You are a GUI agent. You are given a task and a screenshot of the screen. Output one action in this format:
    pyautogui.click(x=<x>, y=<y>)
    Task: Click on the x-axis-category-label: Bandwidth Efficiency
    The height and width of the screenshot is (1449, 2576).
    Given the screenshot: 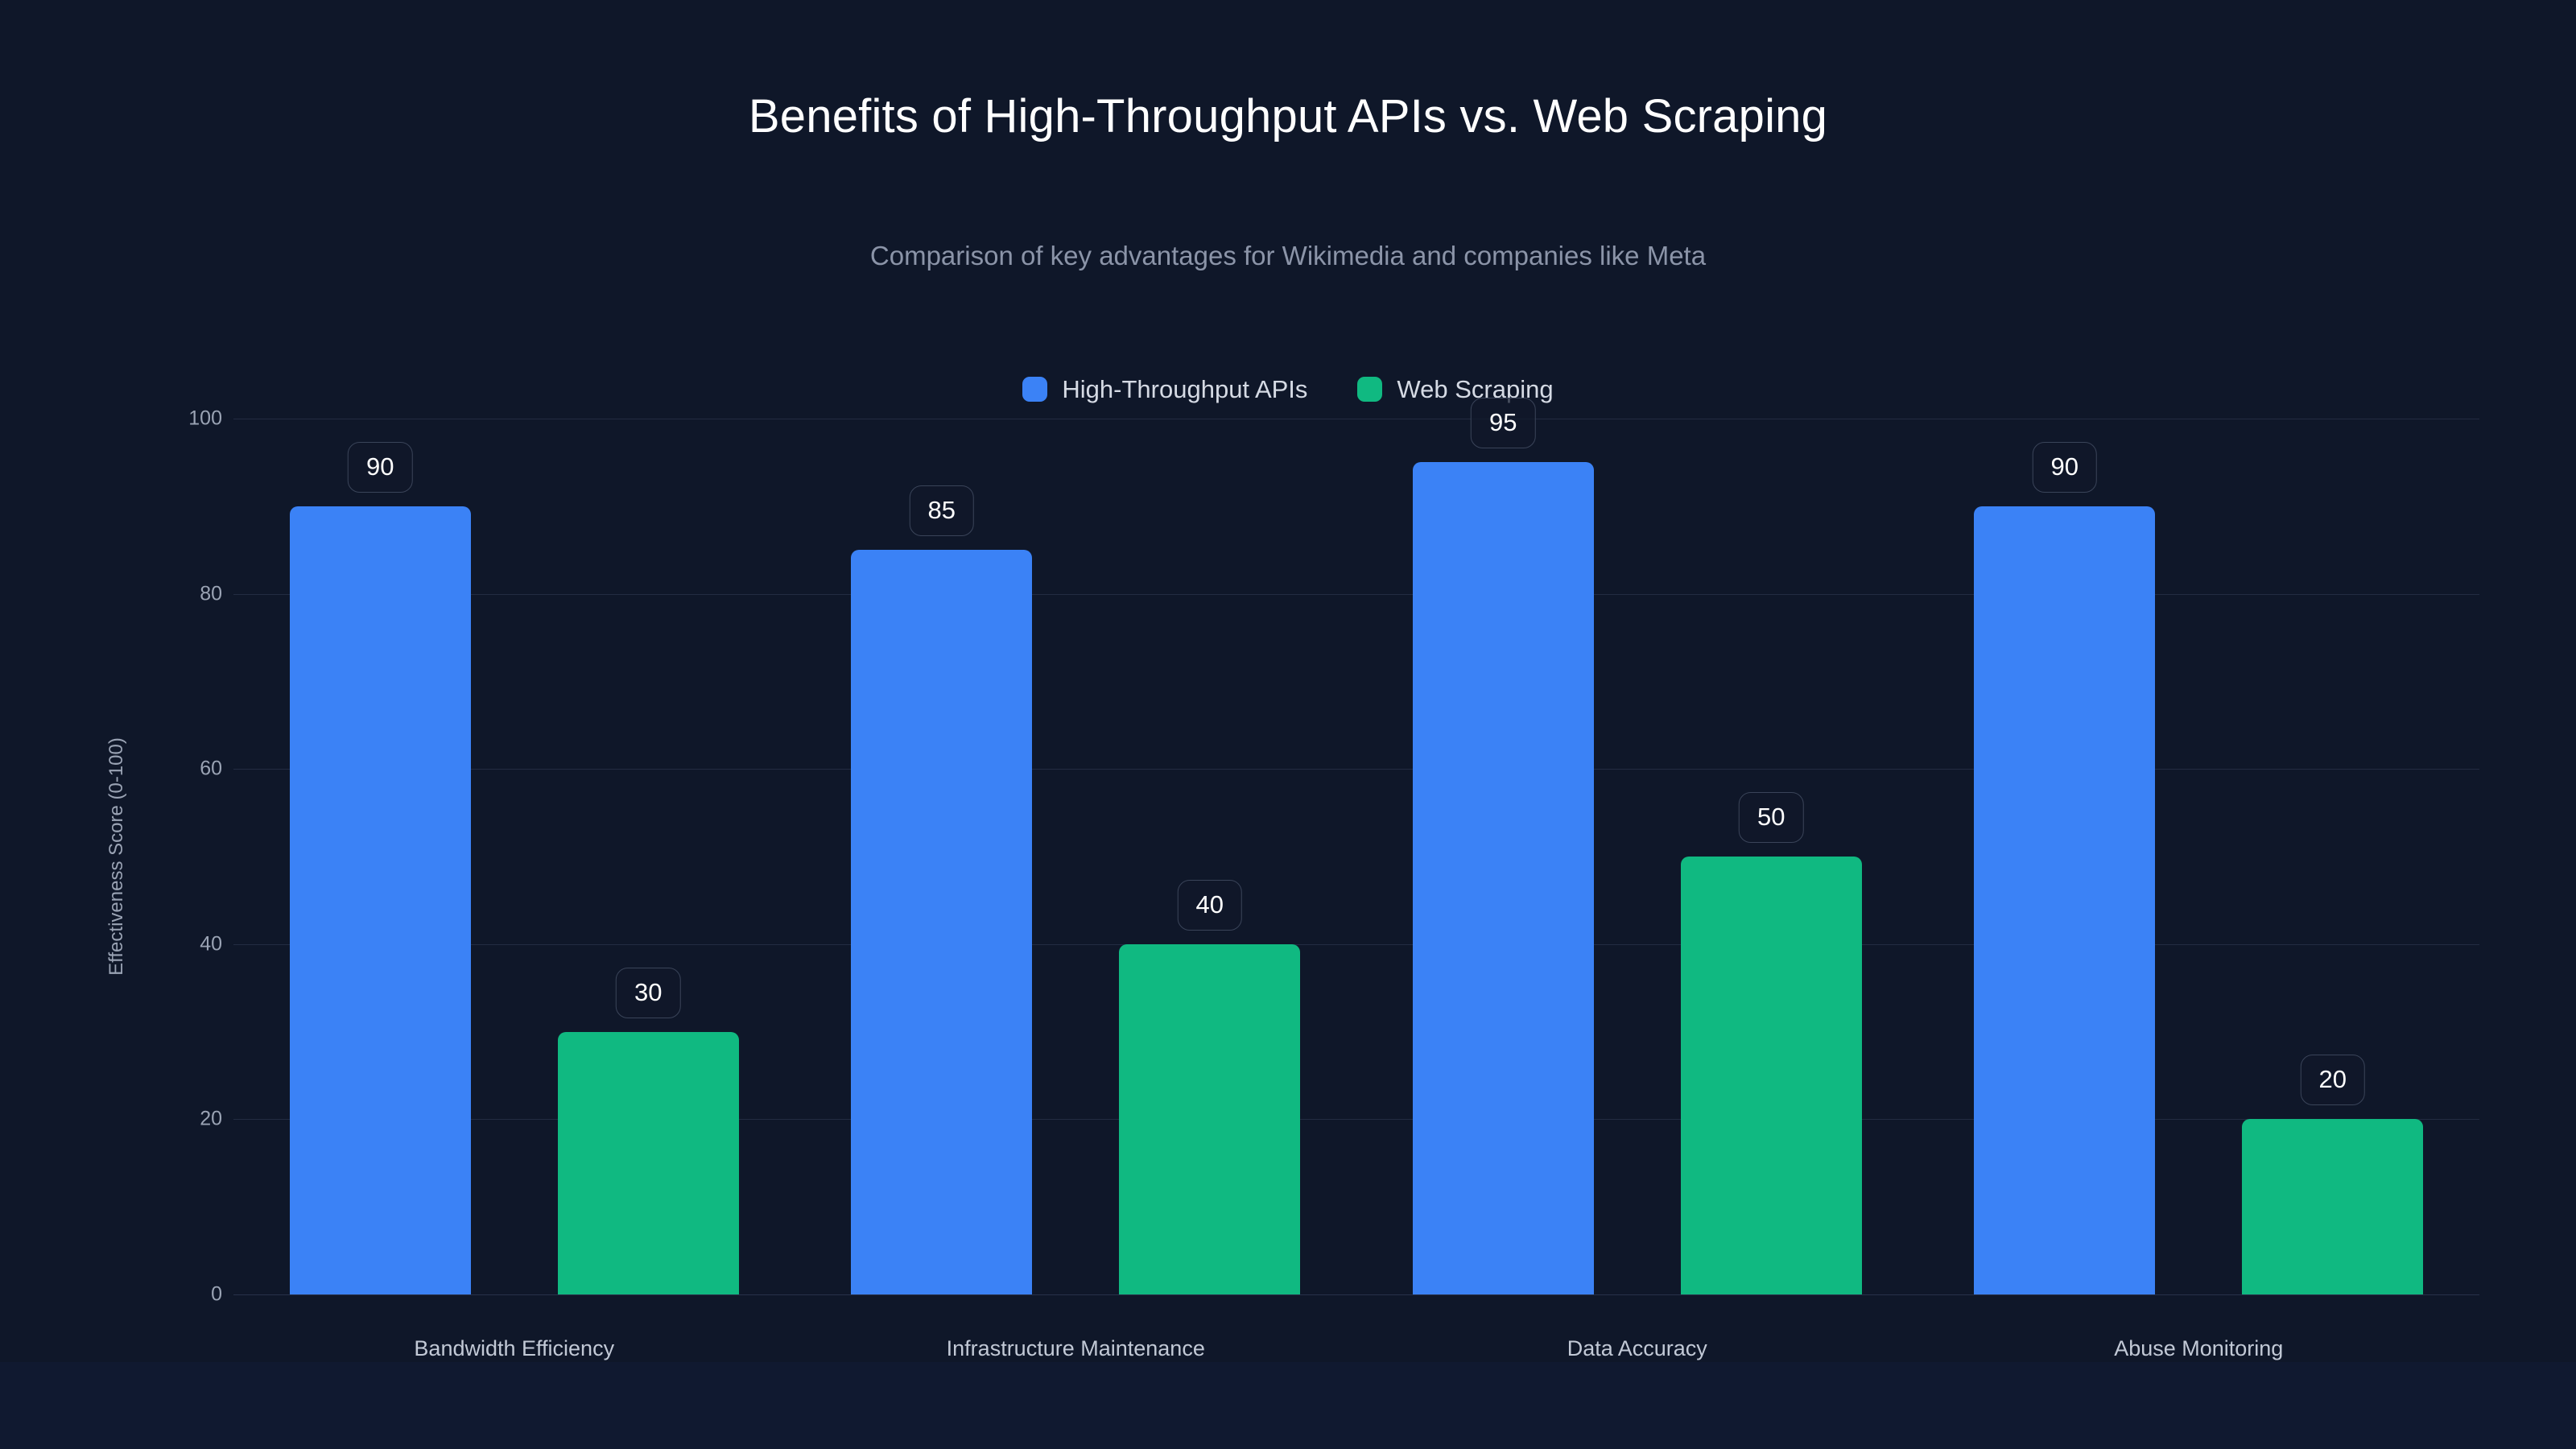 What is the action you would take?
    pyautogui.click(x=514, y=1348)
    